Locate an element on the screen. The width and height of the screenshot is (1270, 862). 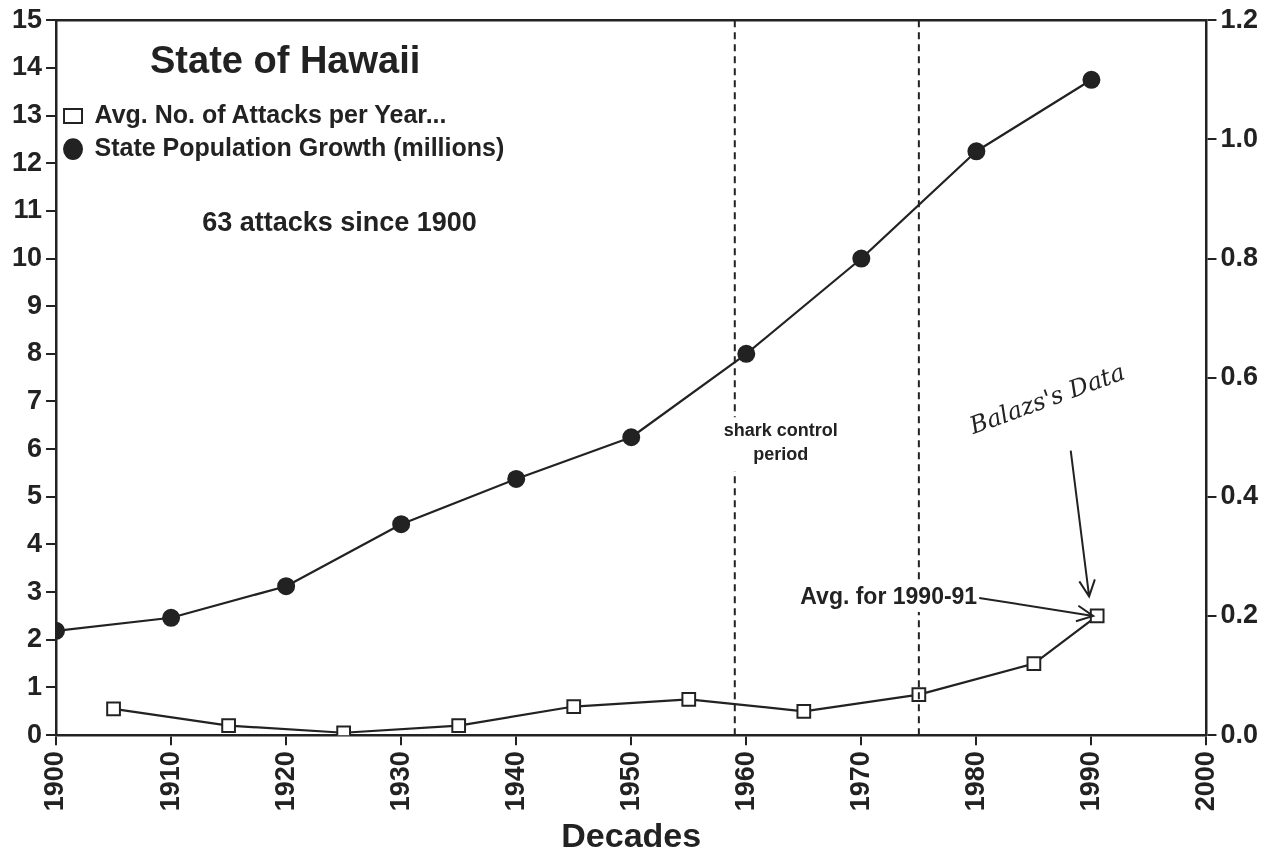
y-tick-label: 1 is located at coordinates (35, 685).